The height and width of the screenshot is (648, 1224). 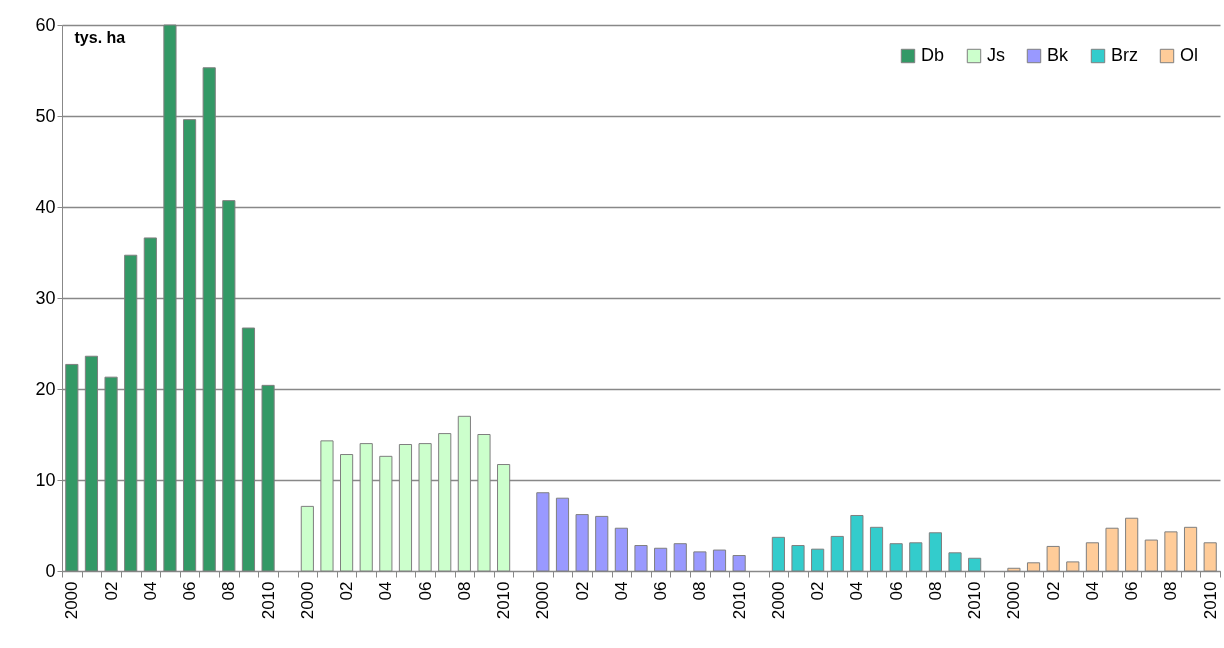 What do you see at coordinates (45, 24) in the screenshot?
I see `y-tick-label: 60` at bounding box center [45, 24].